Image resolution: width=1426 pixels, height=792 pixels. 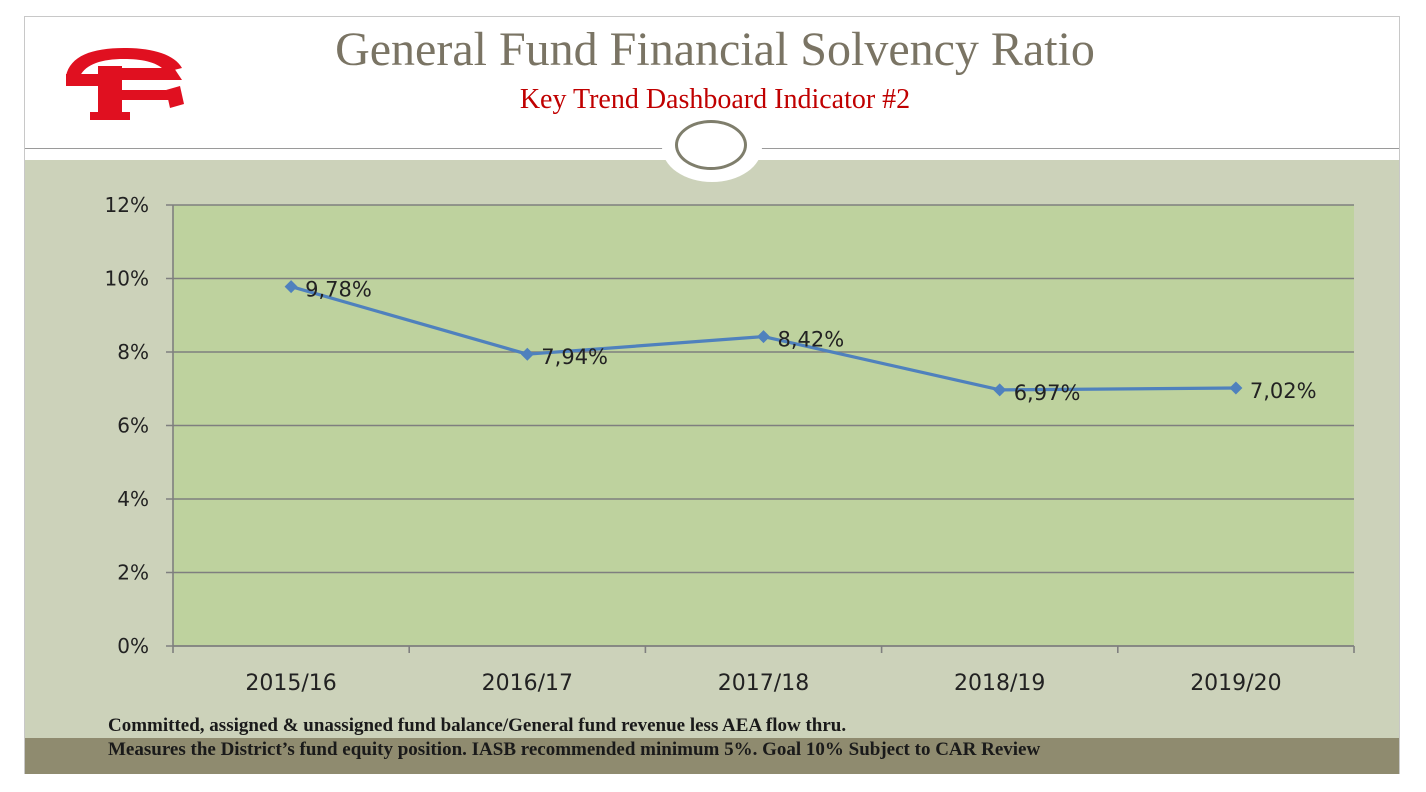 What do you see at coordinates (763, 683) in the screenshot?
I see `x-tick-label: 2017/18` at bounding box center [763, 683].